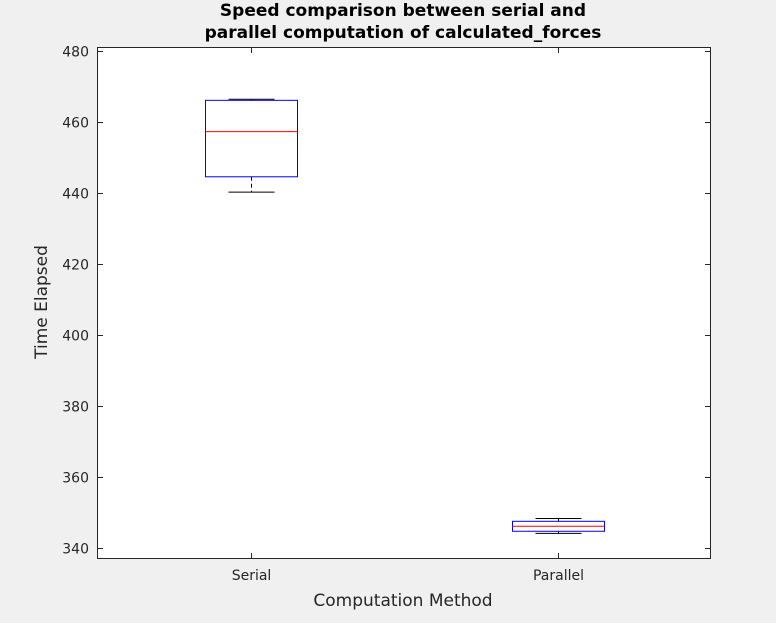  What do you see at coordinates (403, 11) in the screenshot?
I see `chart-title-line-1: Speed comparison between serial and` at bounding box center [403, 11].